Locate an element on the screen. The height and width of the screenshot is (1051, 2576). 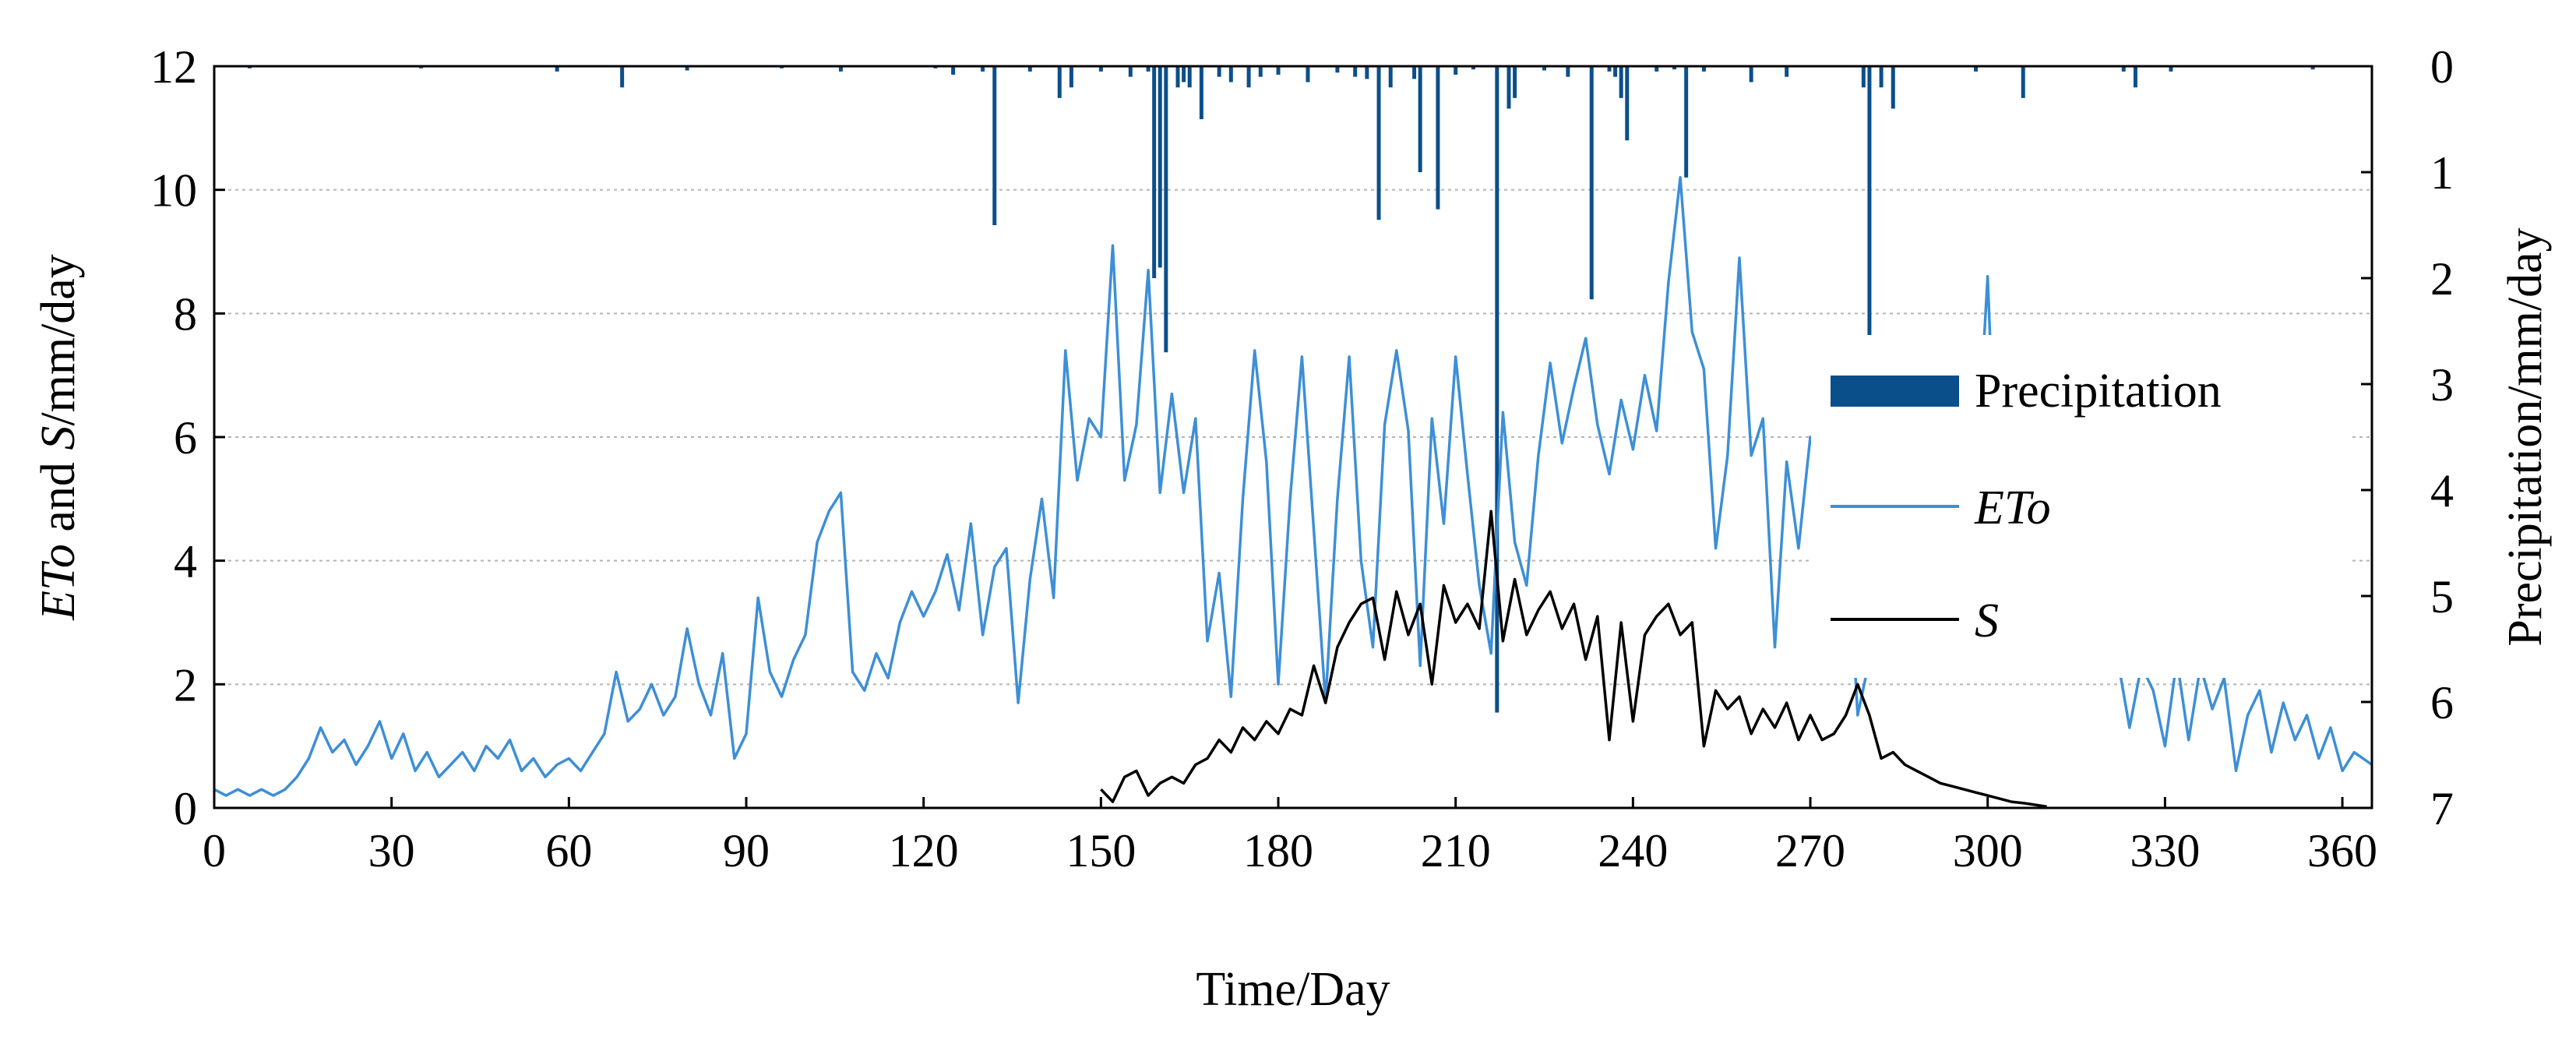
y-right-tick-label: 1 is located at coordinates (2442, 173).